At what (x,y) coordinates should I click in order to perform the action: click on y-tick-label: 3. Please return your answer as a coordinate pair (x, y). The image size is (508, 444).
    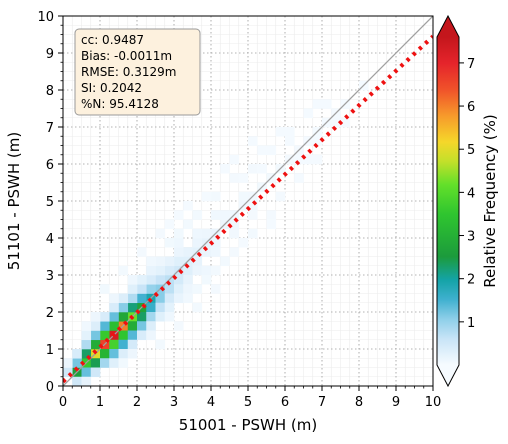
    Looking at the image, I should click on (50, 276).